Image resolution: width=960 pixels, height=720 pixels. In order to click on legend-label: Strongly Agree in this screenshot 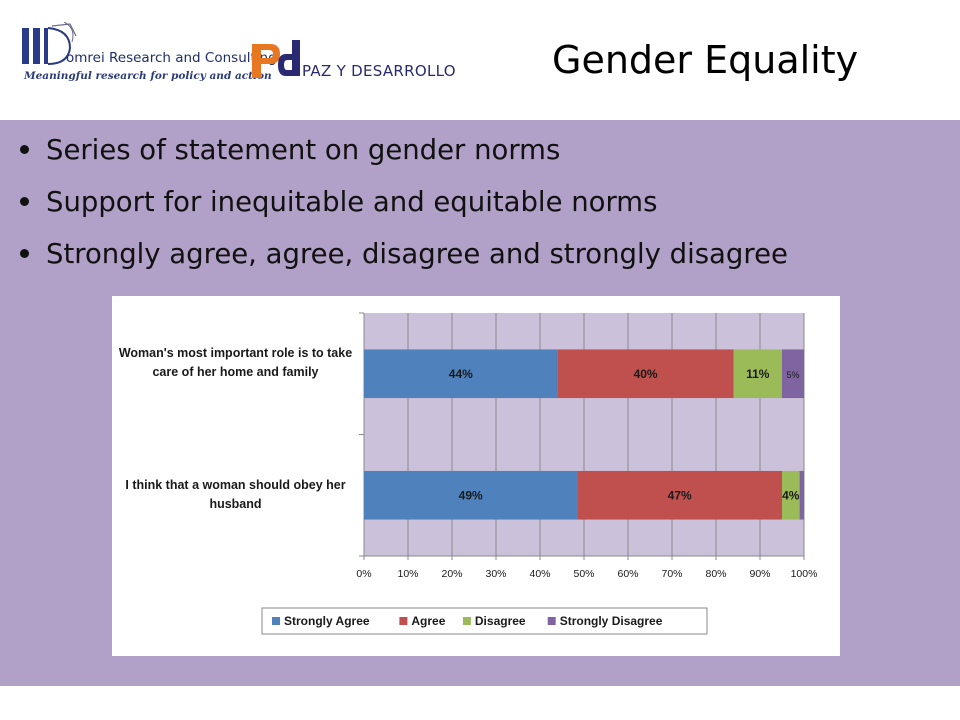, I will do `click(327, 621)`.